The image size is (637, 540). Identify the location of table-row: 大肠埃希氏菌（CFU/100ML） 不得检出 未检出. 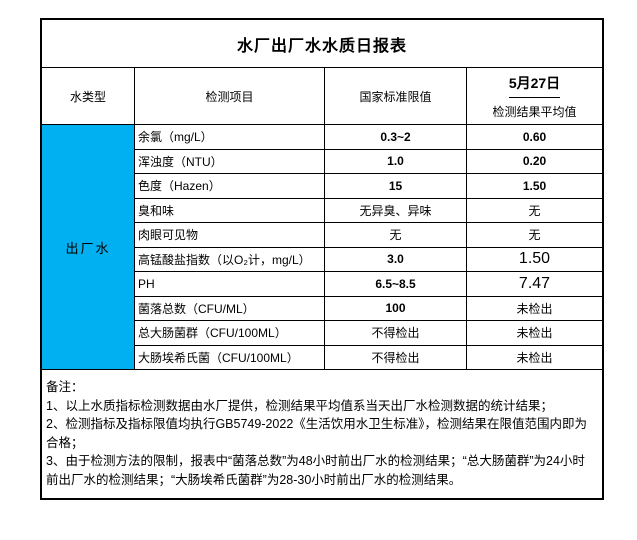
(368, 357).